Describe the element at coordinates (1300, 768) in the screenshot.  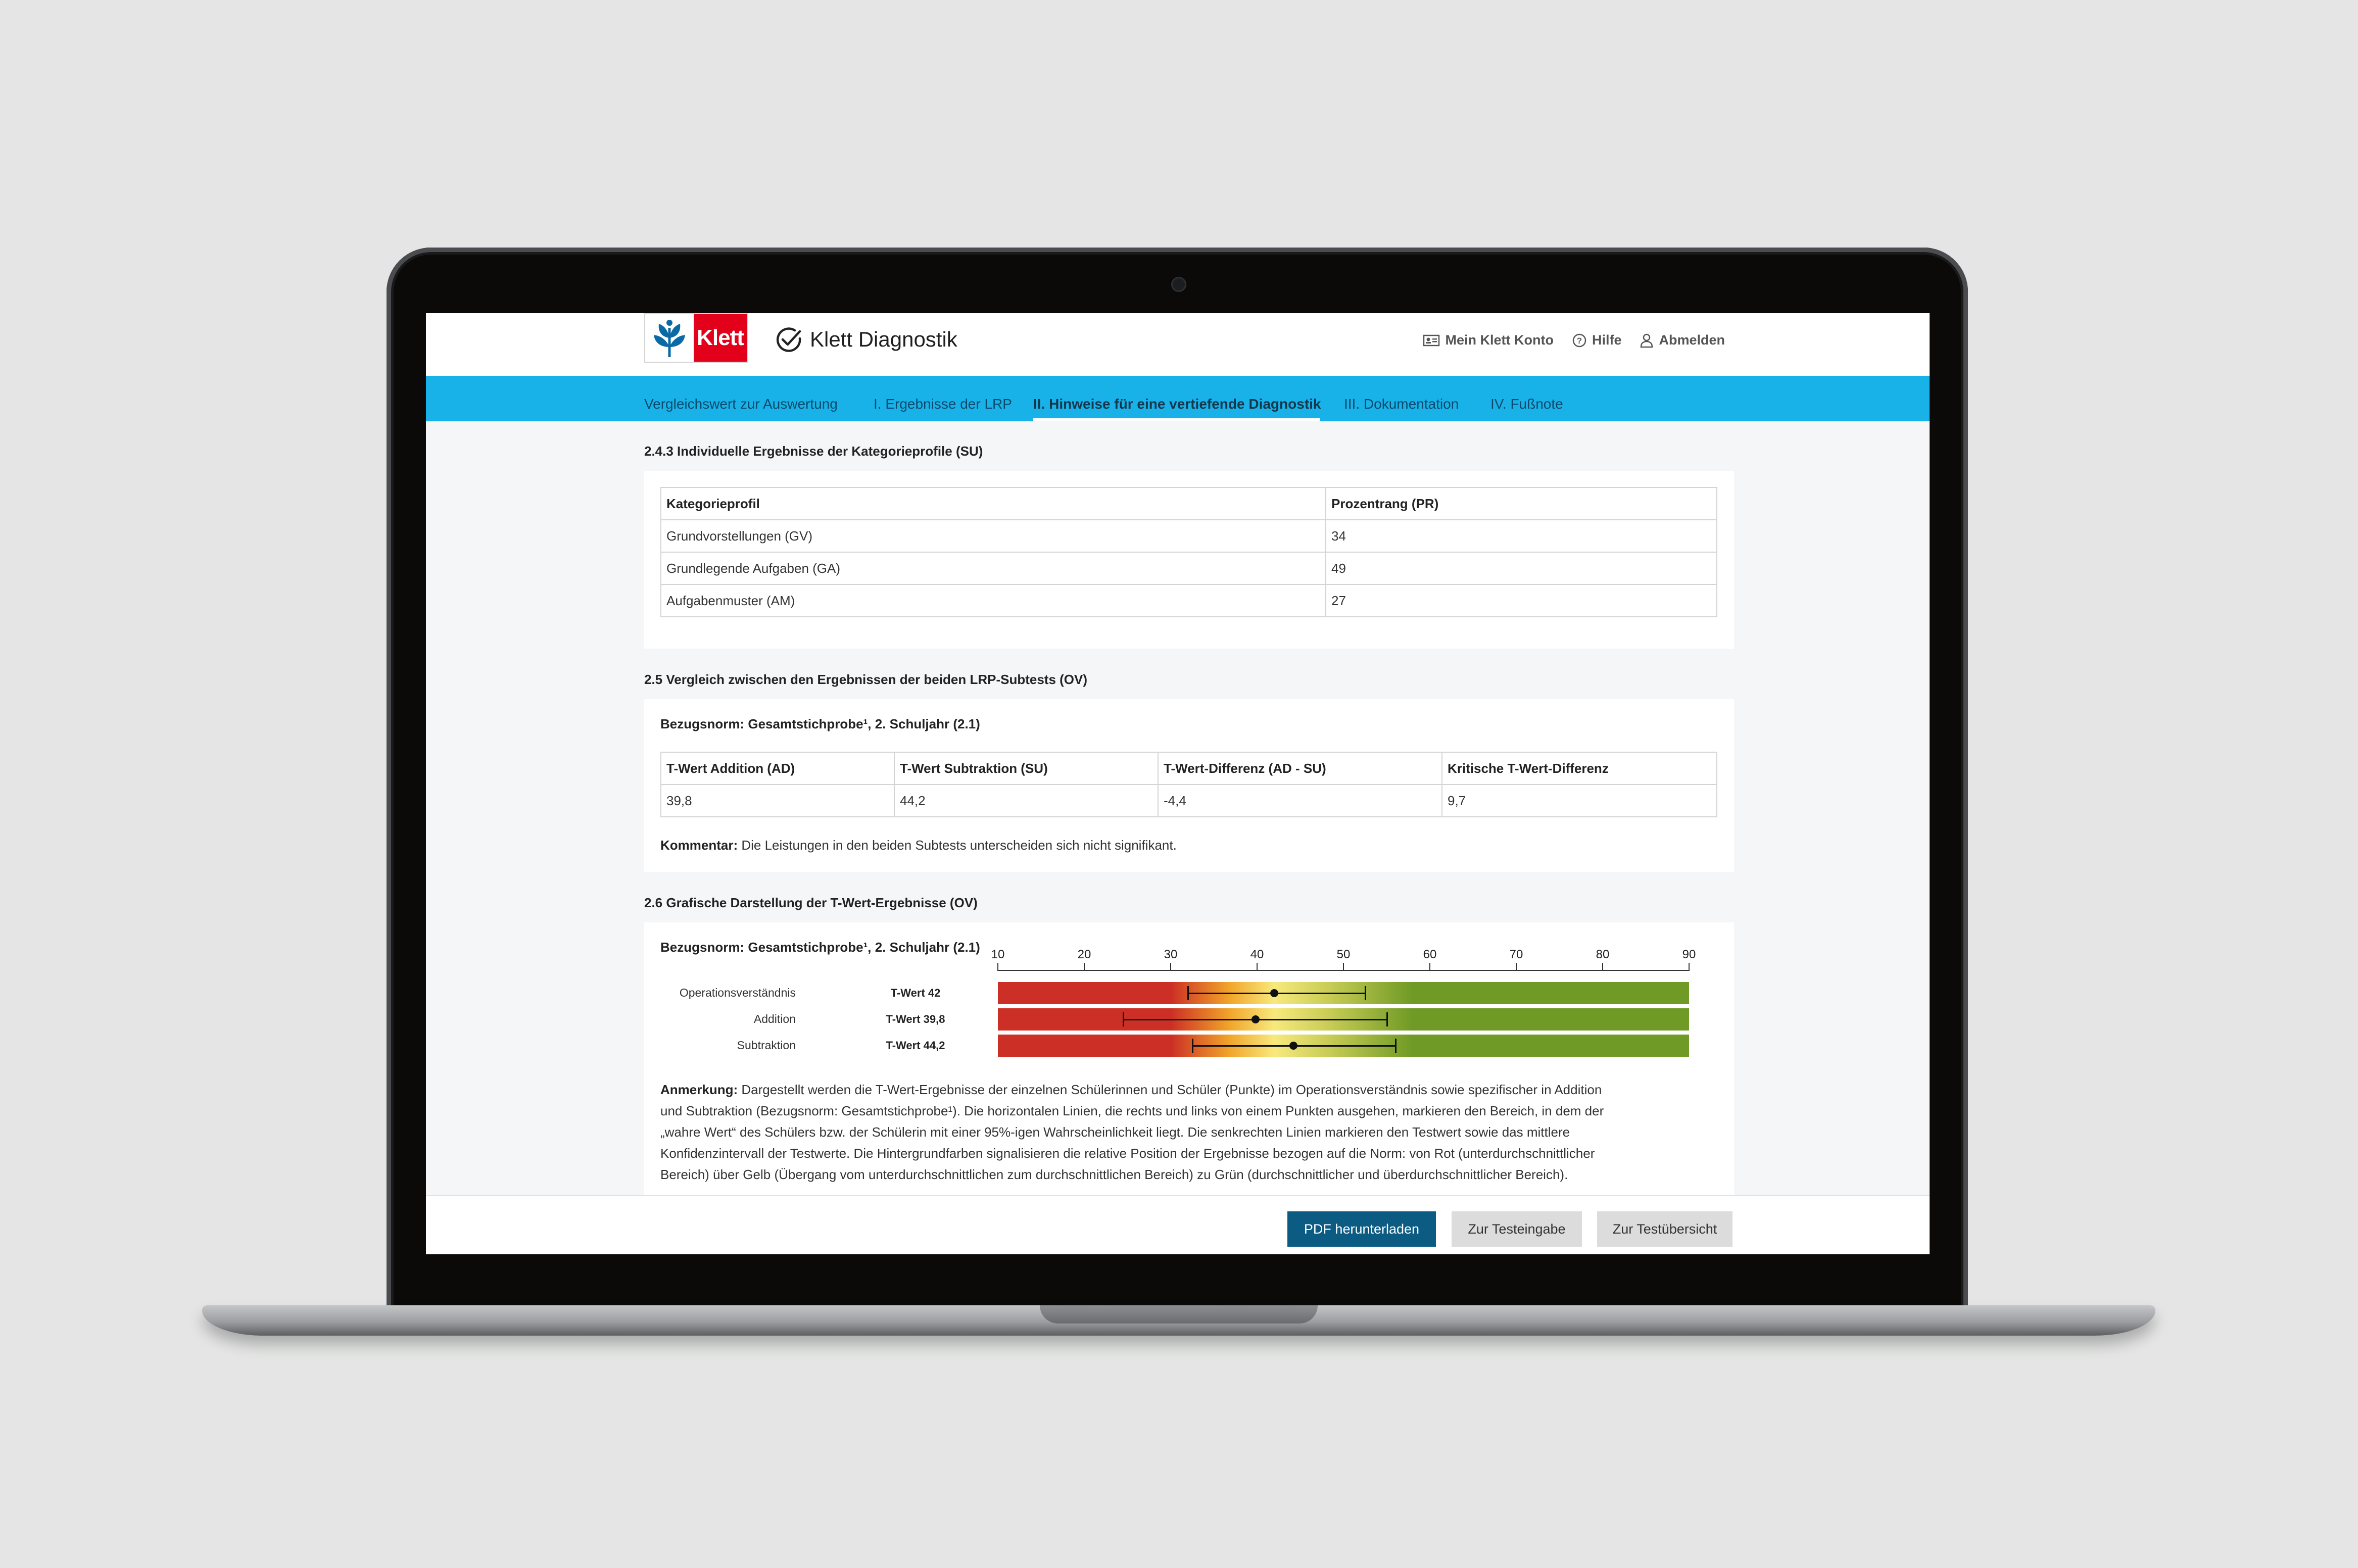
I see `column-header: T-Wert-Differenz (AD - SU)` at that location.